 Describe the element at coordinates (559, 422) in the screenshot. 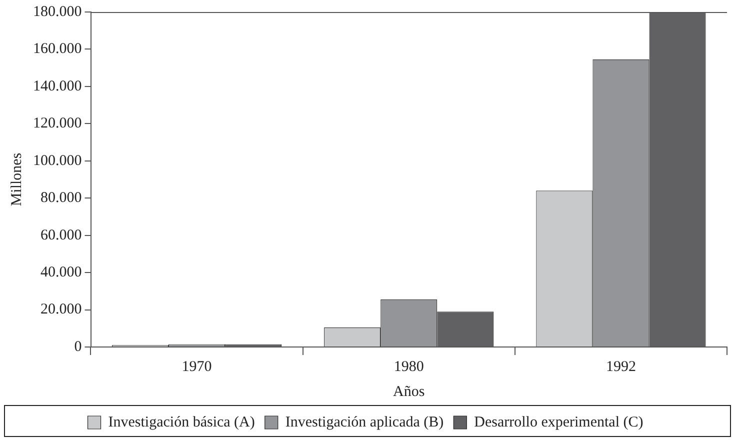

I see `legend-label: Desarrollo experimental (C)` at that location.